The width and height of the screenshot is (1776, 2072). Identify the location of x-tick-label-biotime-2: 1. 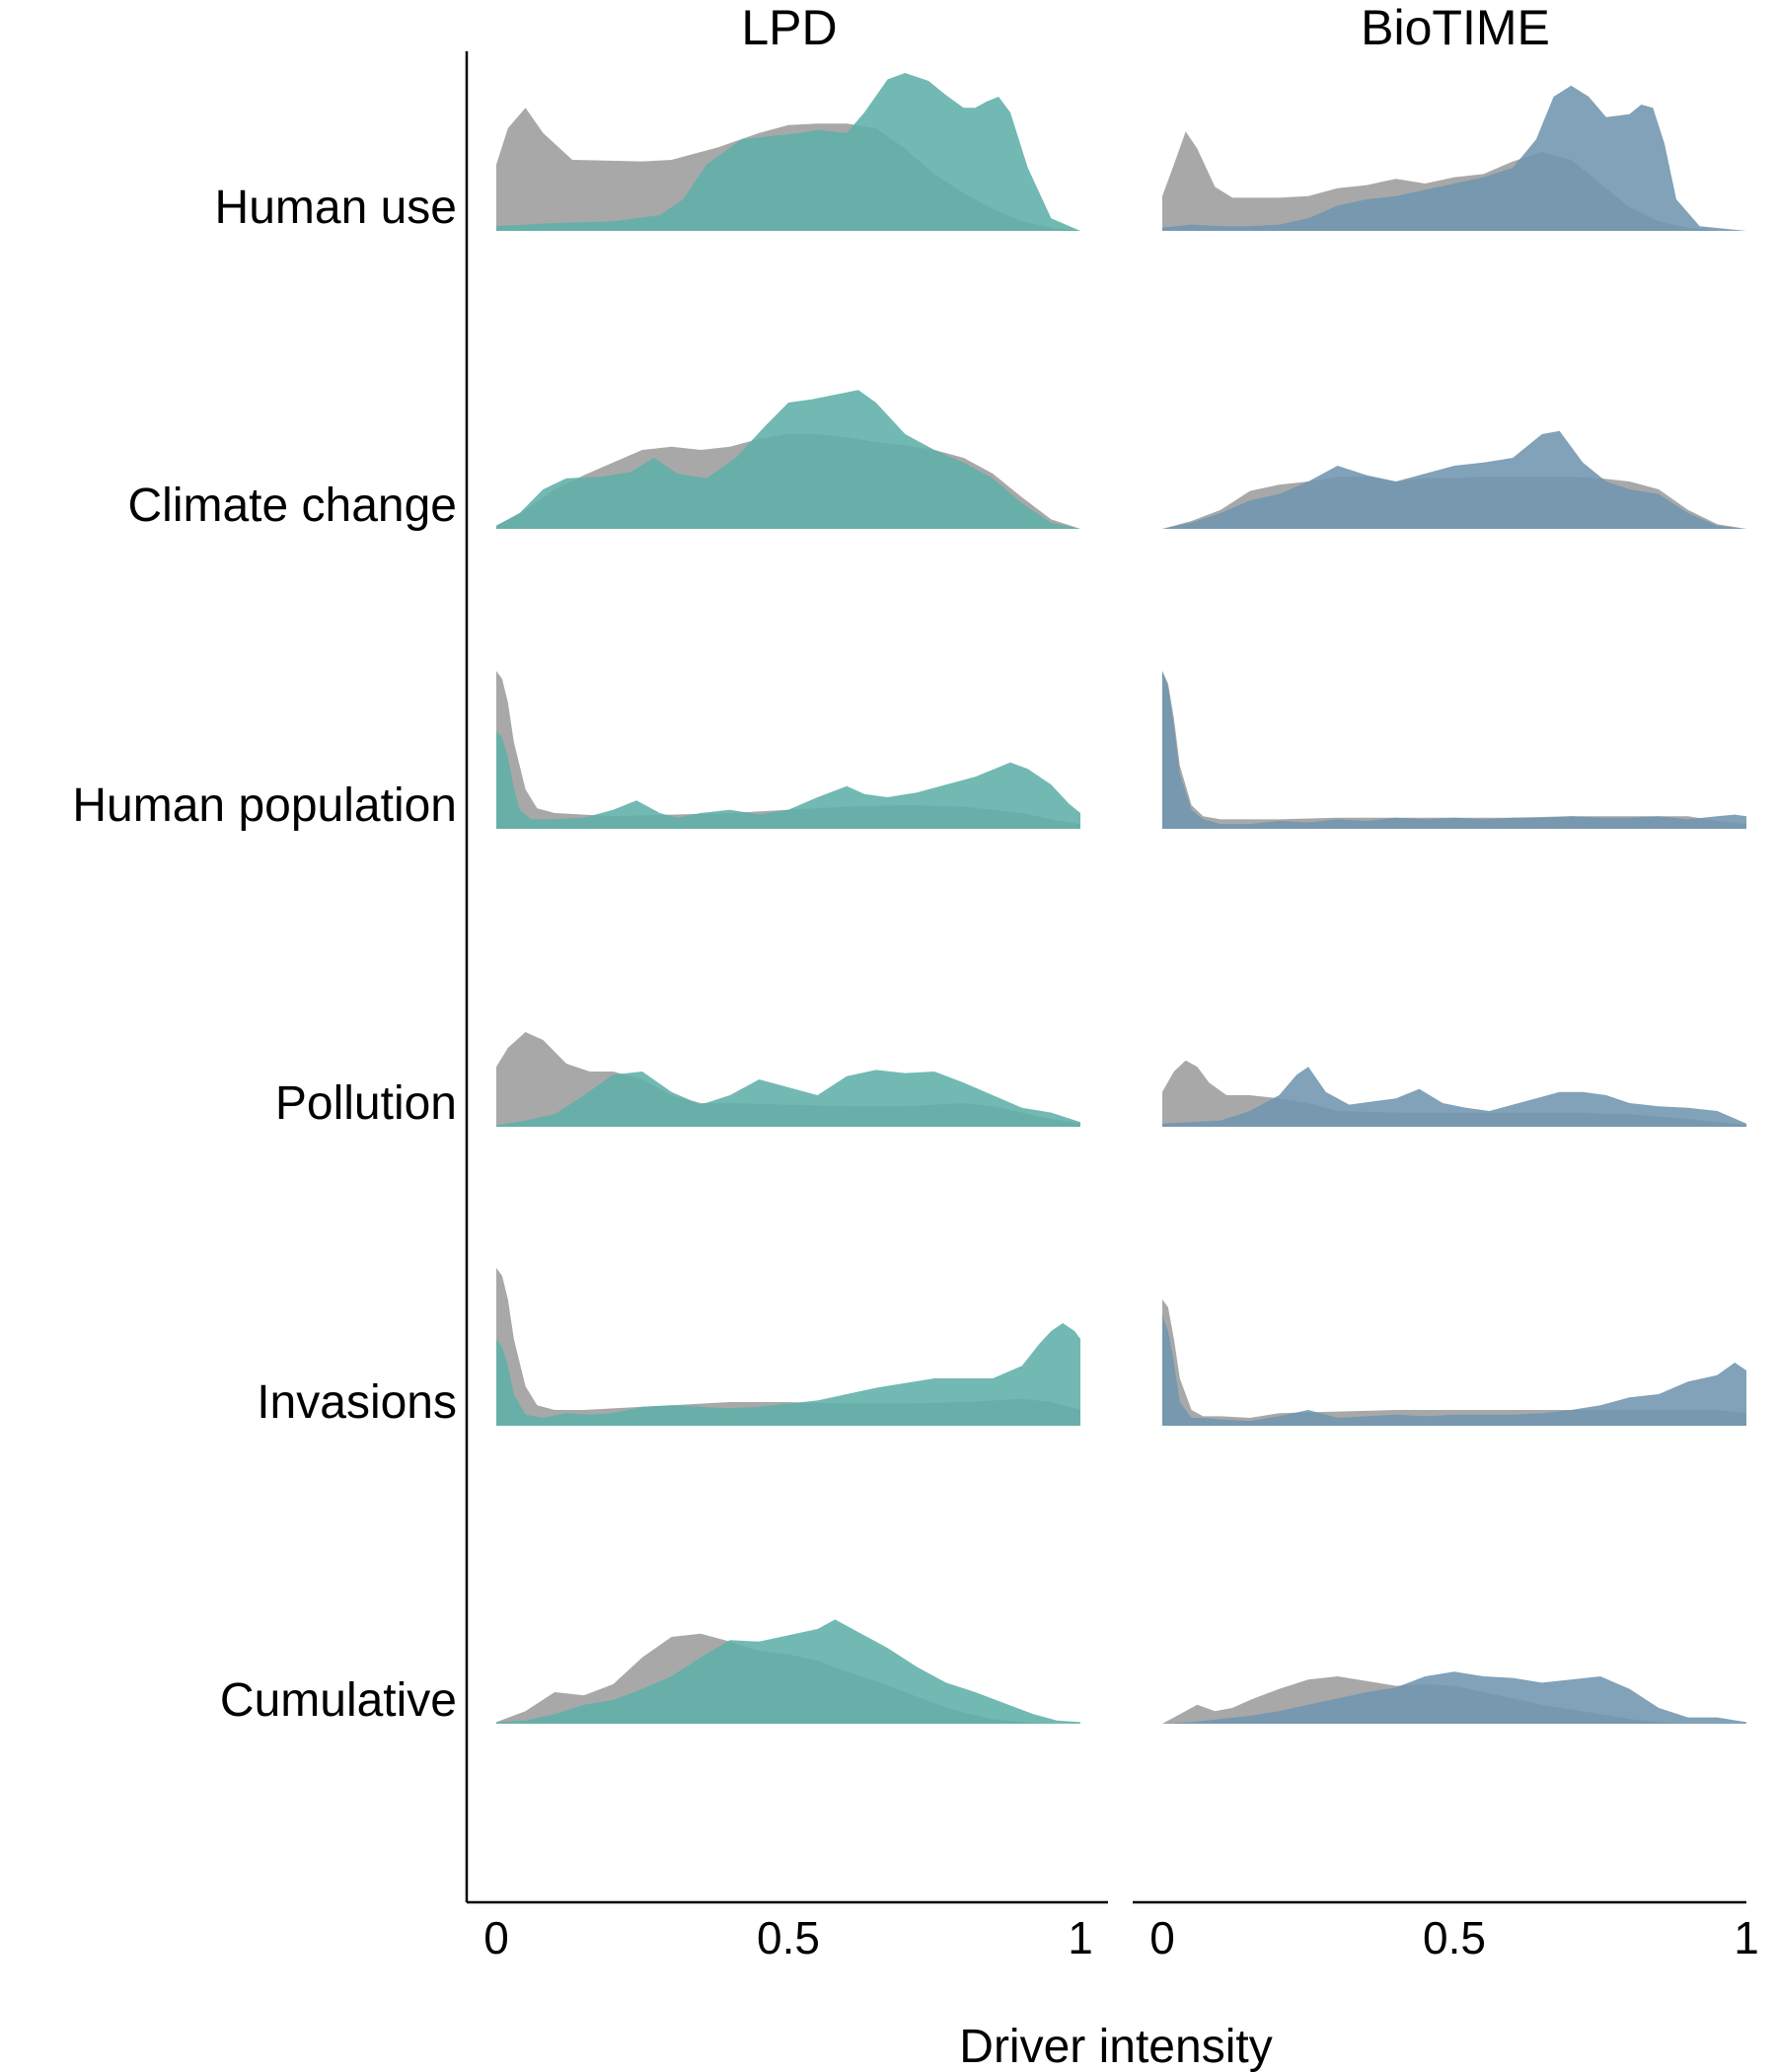
(1747, 1938).